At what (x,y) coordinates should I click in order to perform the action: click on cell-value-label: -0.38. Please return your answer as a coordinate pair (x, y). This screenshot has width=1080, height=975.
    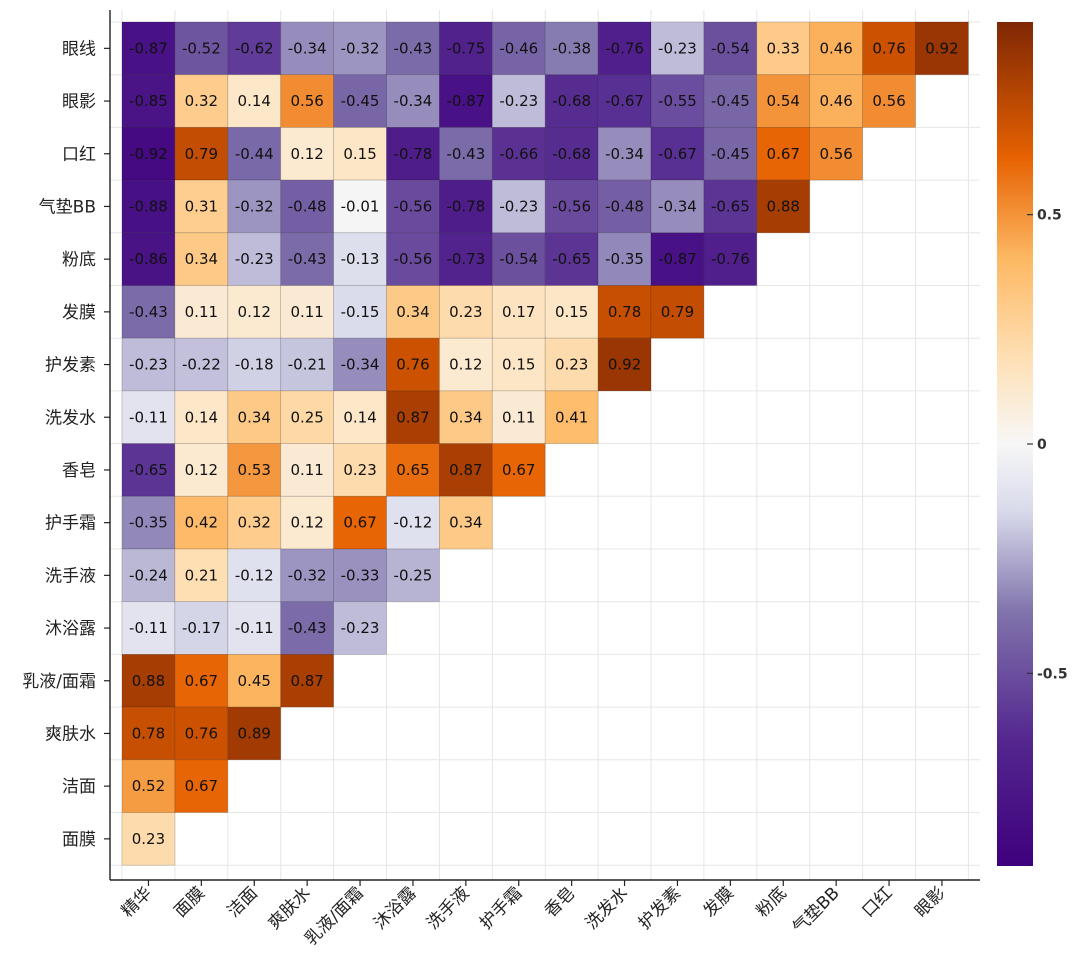
    Looking at the image, I should click on (571, 48).